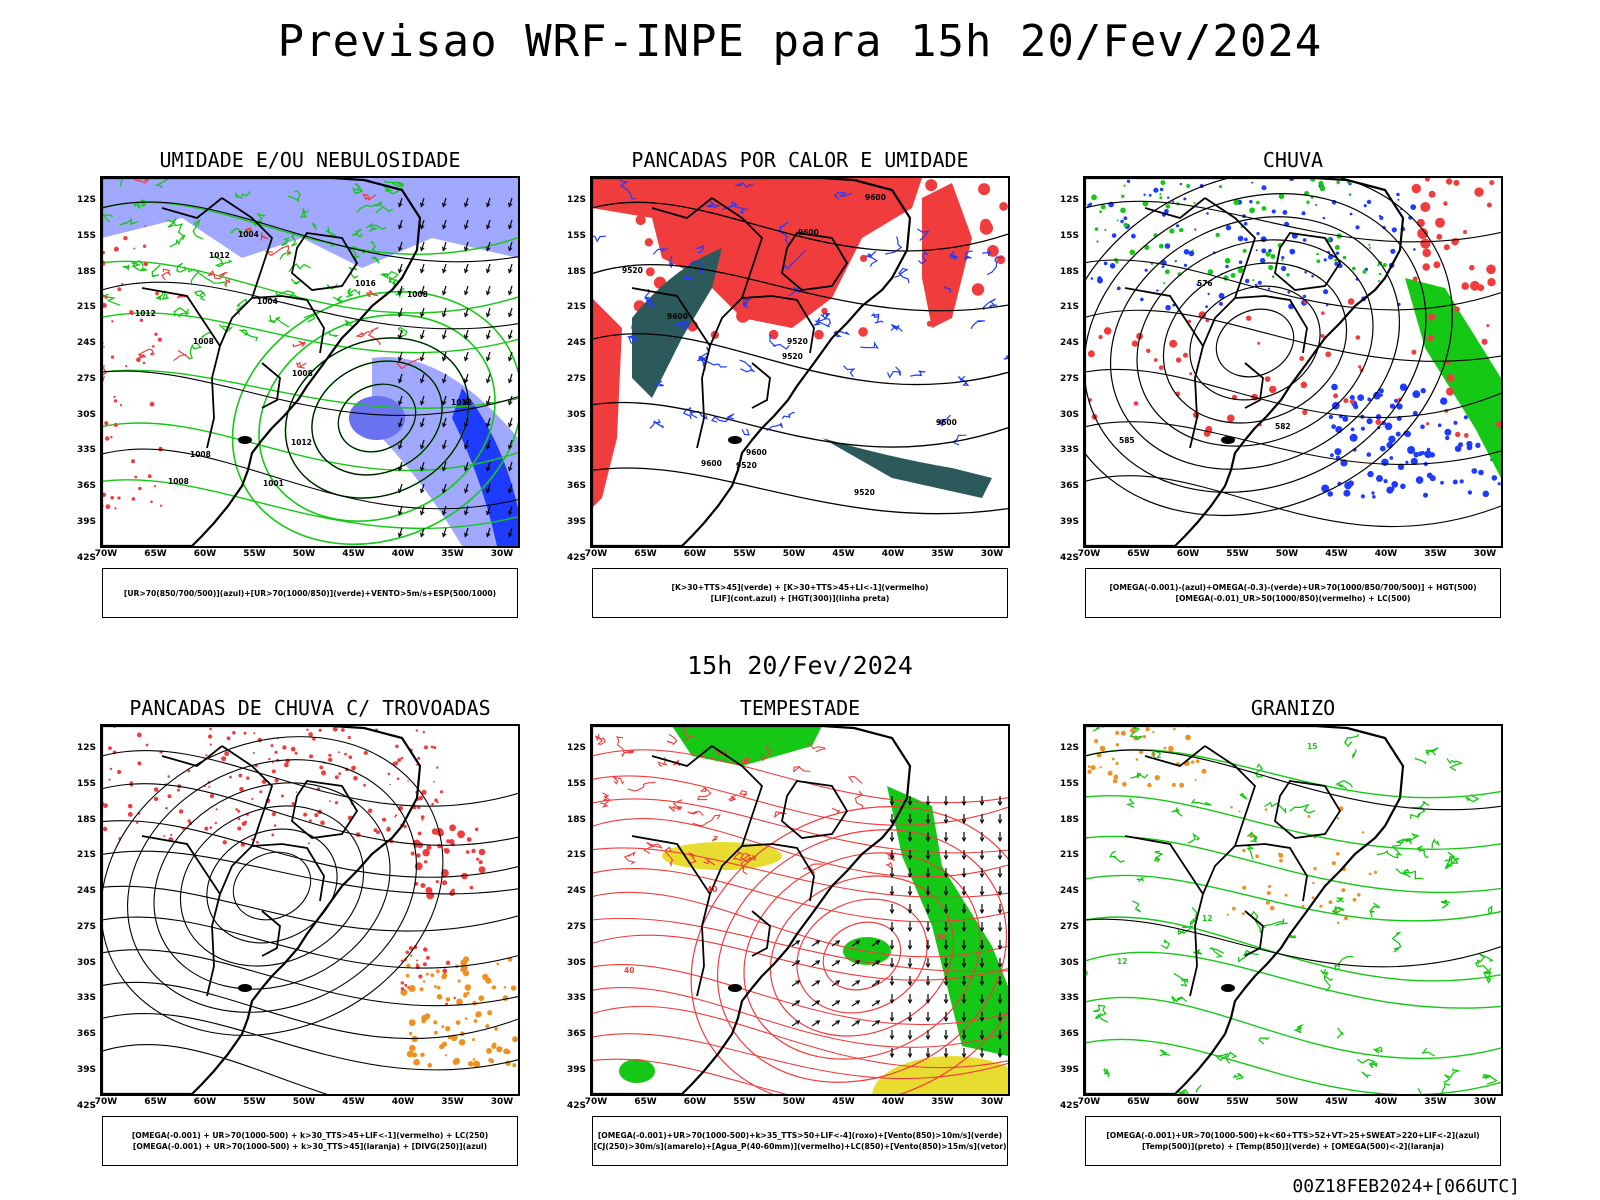 The image size is (1600, 1200). Describe the element at coordinates (992, 1102) in the screenshot. I see `lon-tick-label: 30W` at that location.